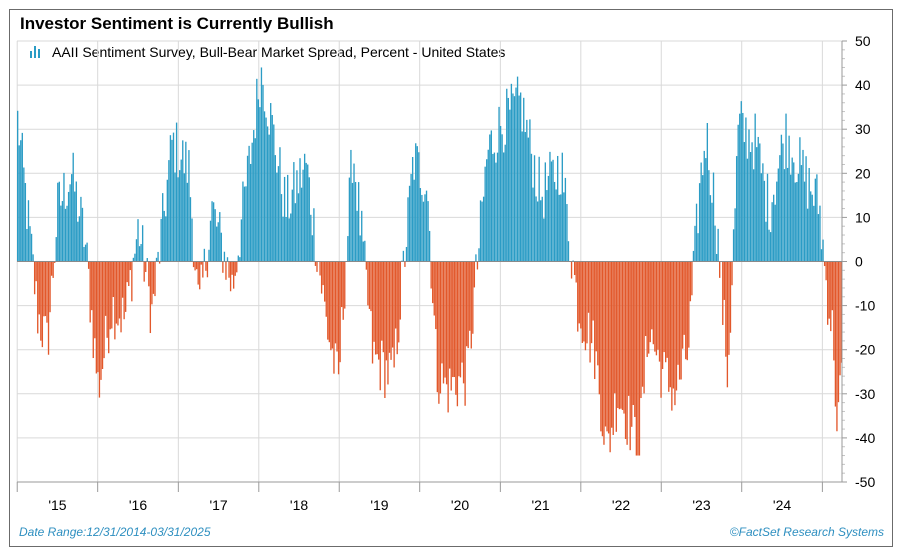  Describe the element at coordinates (863, 41) in the screenshot. I see `y-tick-label: 50` at that location.